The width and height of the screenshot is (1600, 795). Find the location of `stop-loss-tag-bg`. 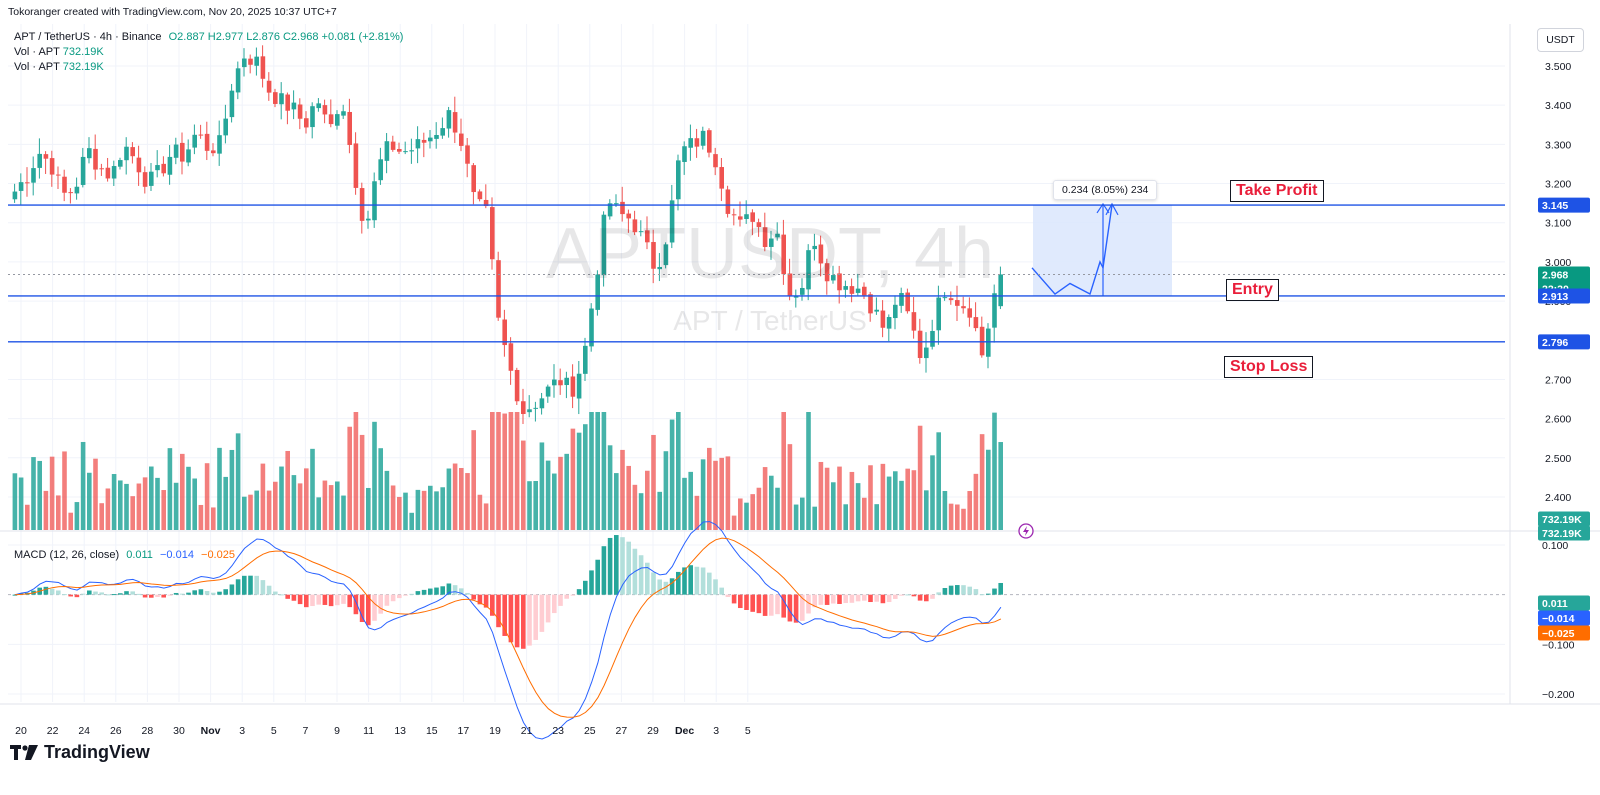

stop-loss-tag-bg is located at coordinates (1564, 342).